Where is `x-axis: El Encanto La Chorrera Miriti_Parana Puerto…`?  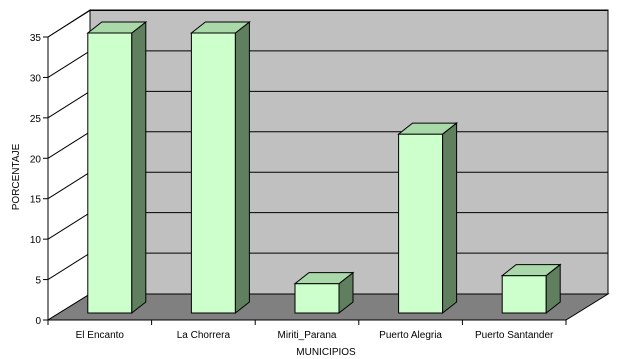
x-axis: El Encanto La Chorrera Miriti_Parana Puerto… is located at coordinates (307, 330).